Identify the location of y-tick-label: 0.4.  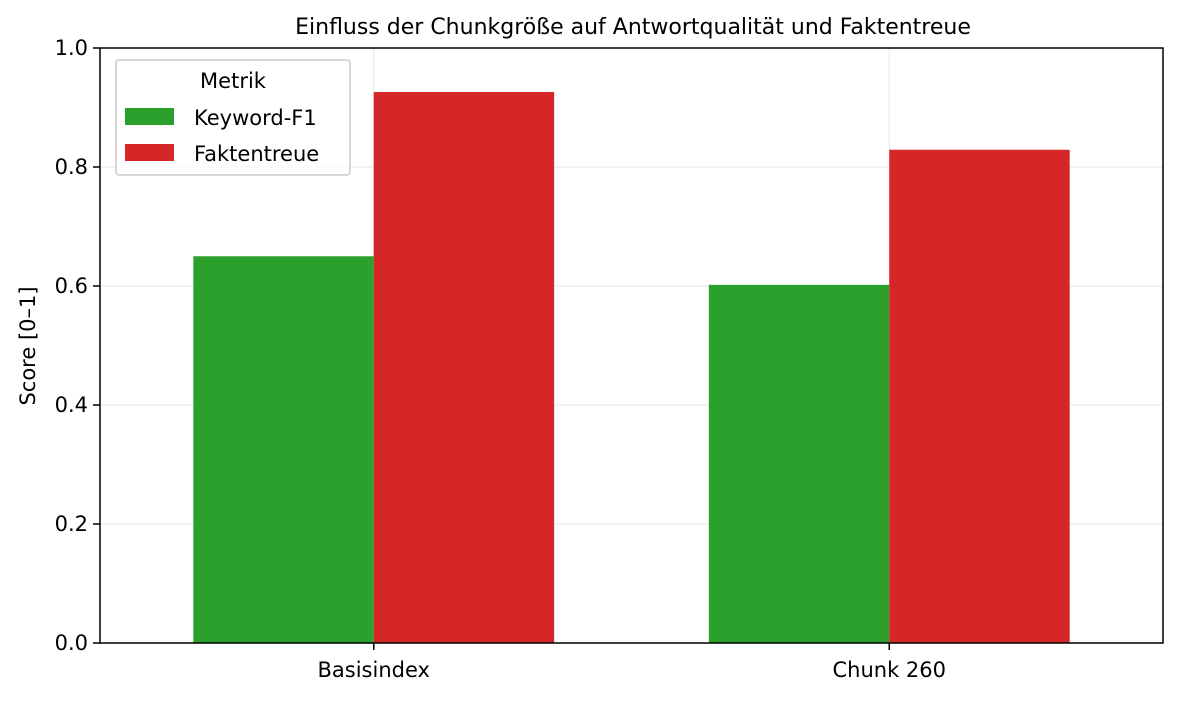
(71, 405).